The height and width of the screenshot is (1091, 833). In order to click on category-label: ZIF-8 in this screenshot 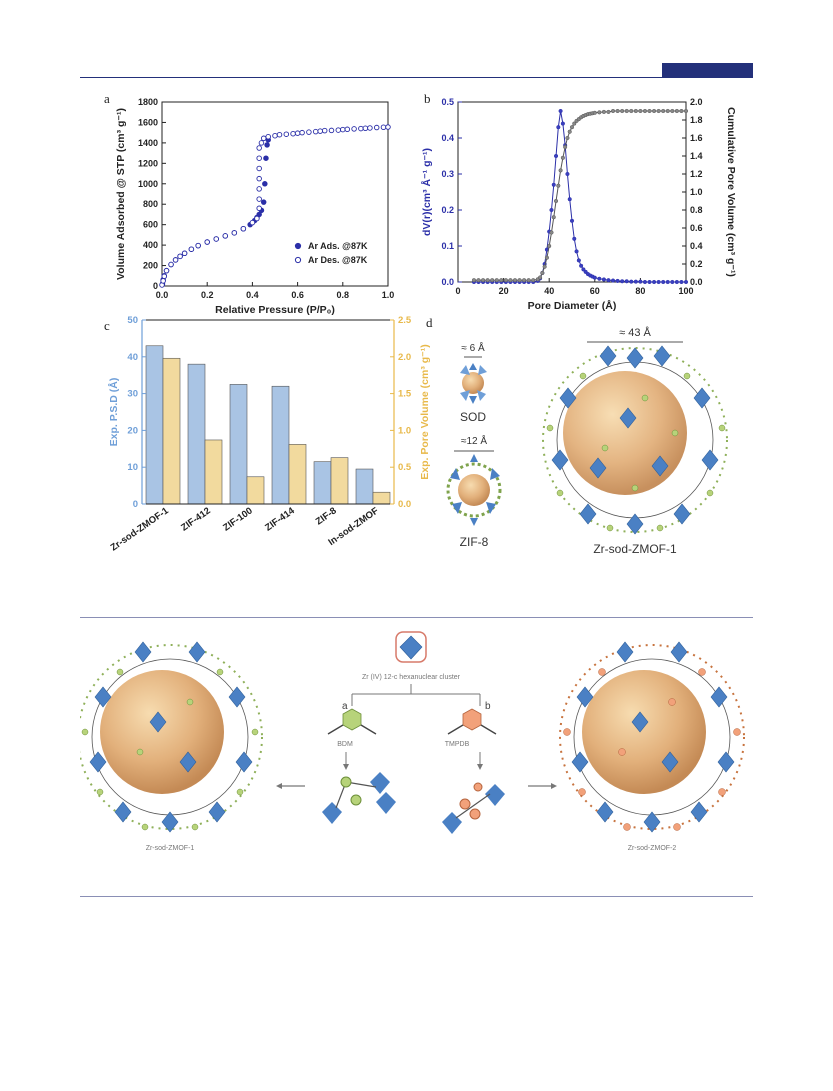, I will do `click(326, 516)`.